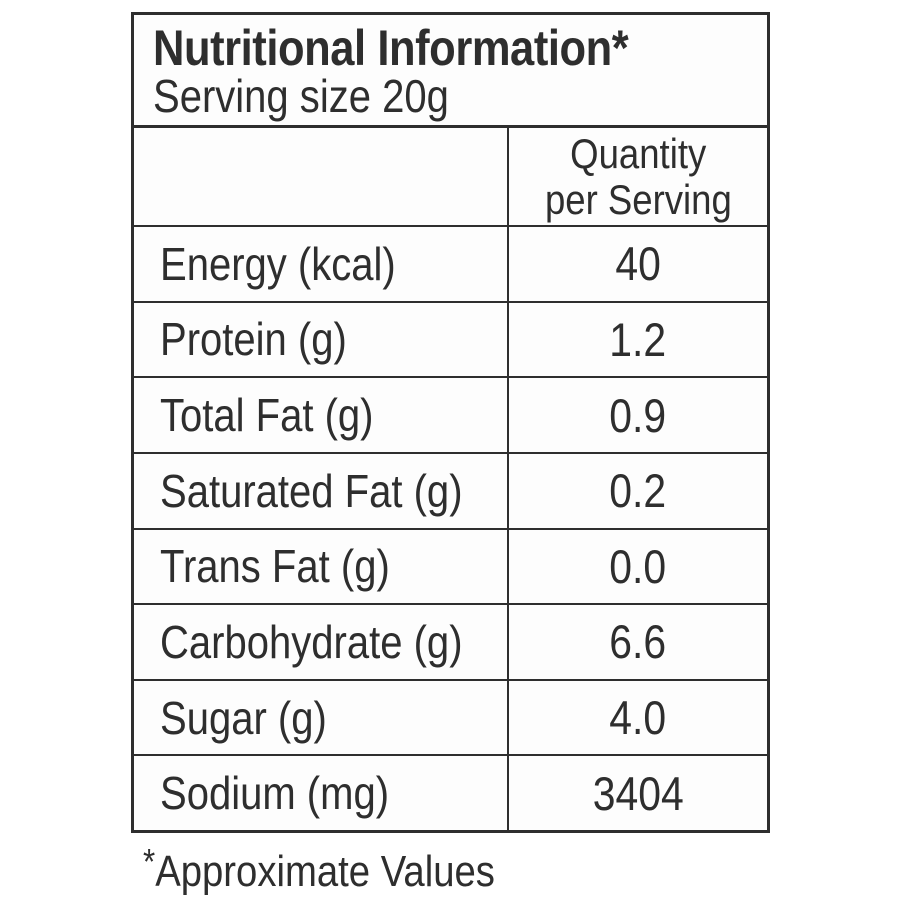 The width and height of the screenshot is (900, 900). I want to click on nutrient-value-text: 0.0, so click(638, 566).